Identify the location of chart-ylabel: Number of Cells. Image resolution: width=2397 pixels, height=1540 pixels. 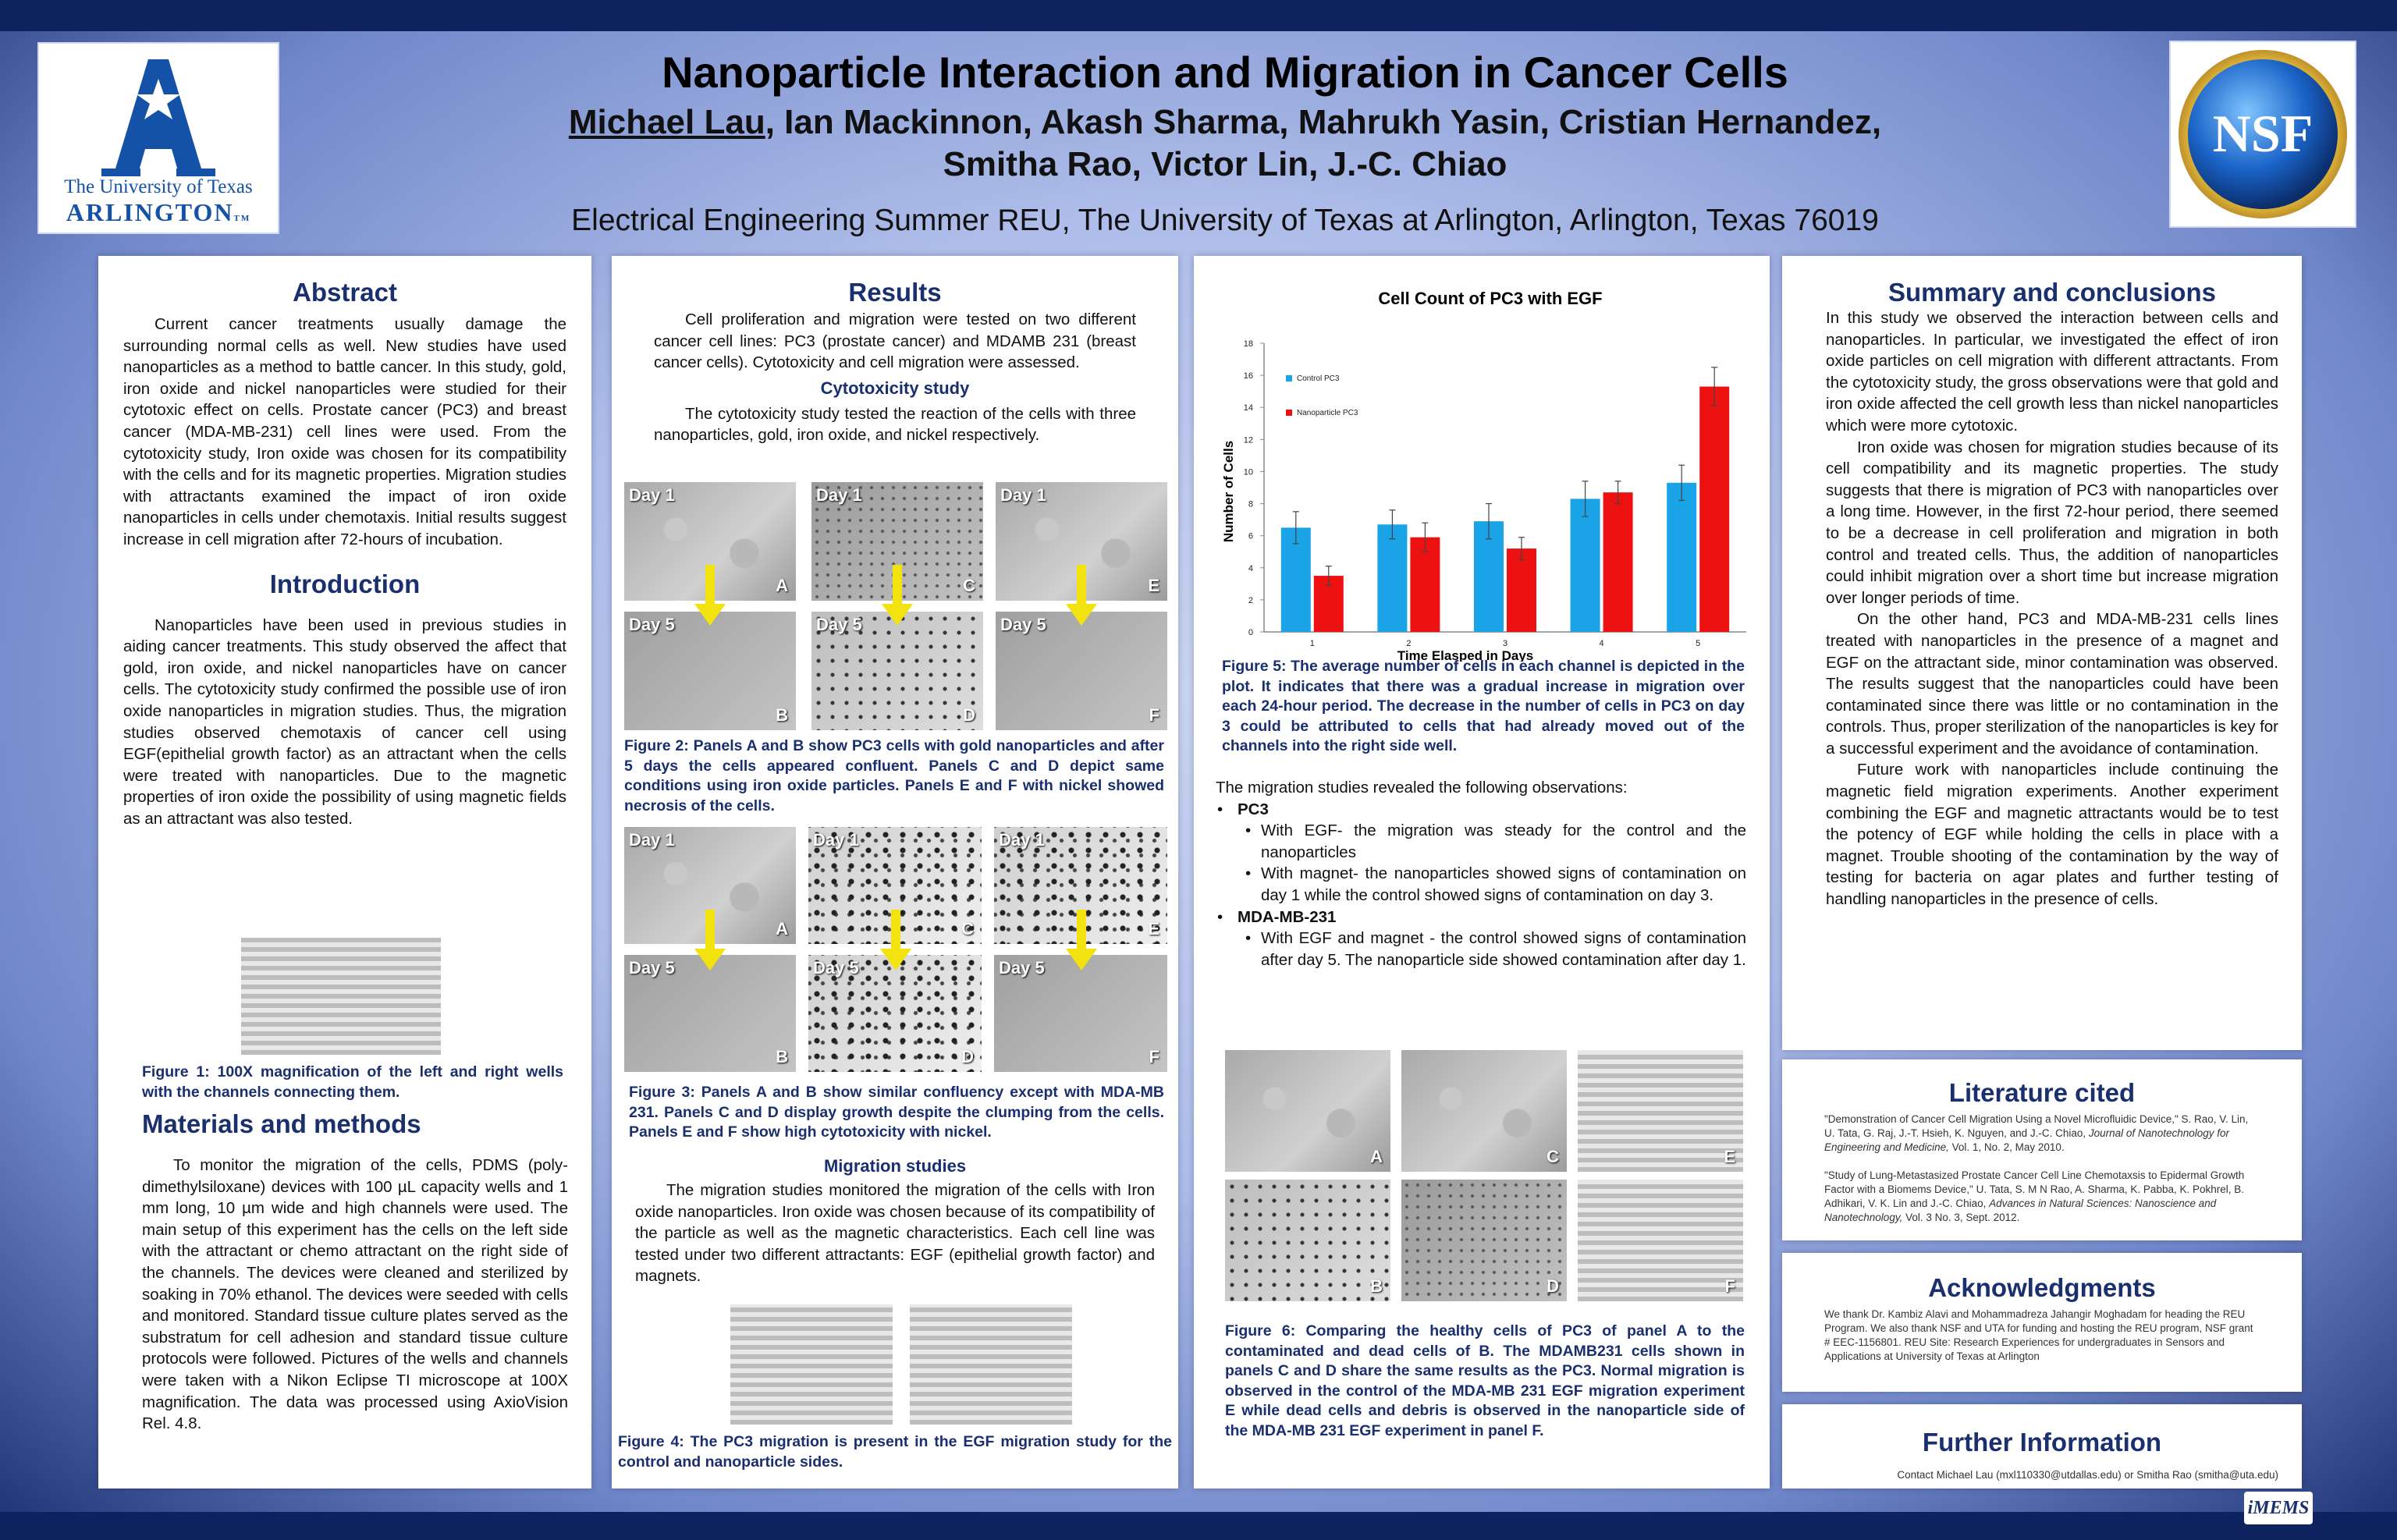
(1228, 491).